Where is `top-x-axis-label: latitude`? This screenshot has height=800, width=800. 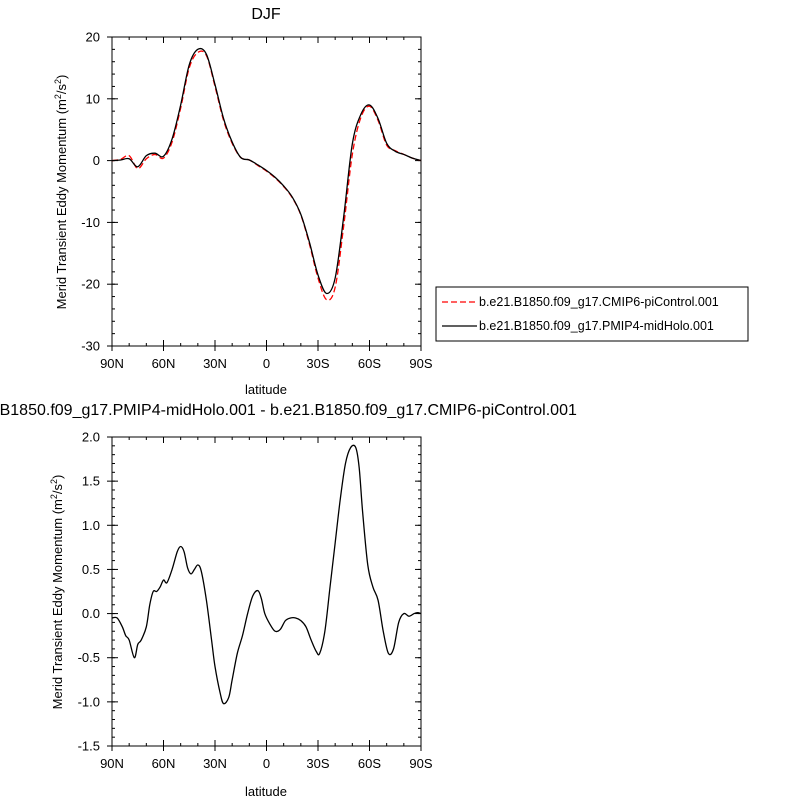 top-x-axis-label: latitude is located at coordinates (266, 389).